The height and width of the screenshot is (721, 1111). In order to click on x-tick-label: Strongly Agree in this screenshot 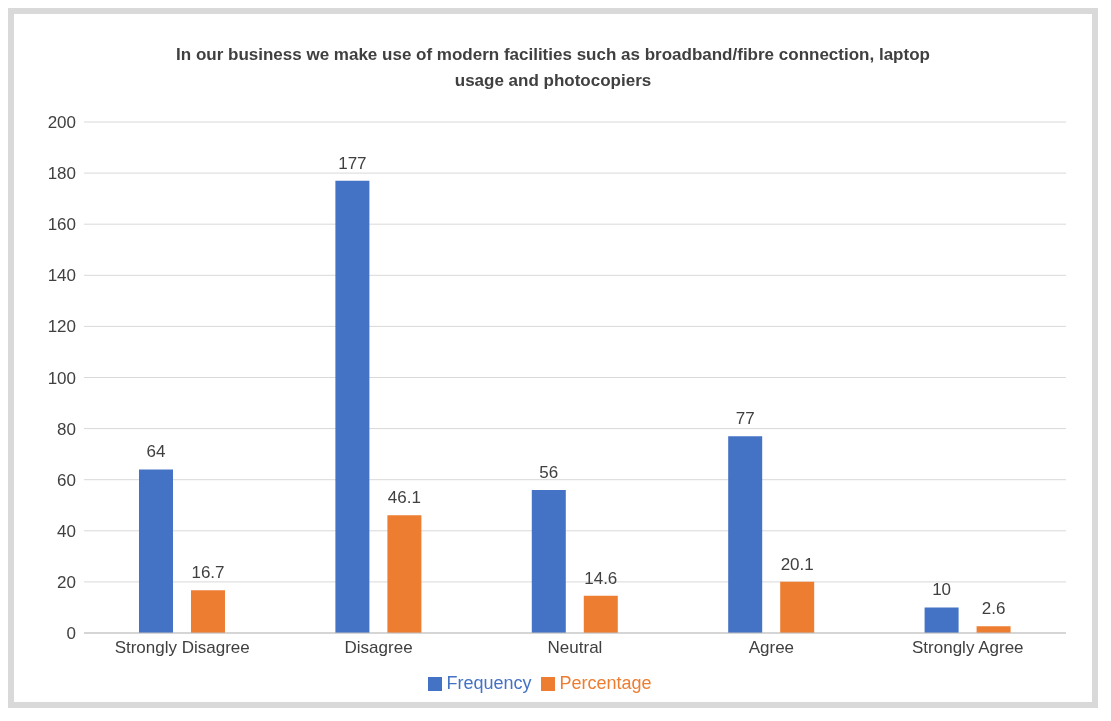, I will do `click(968, 648)`.